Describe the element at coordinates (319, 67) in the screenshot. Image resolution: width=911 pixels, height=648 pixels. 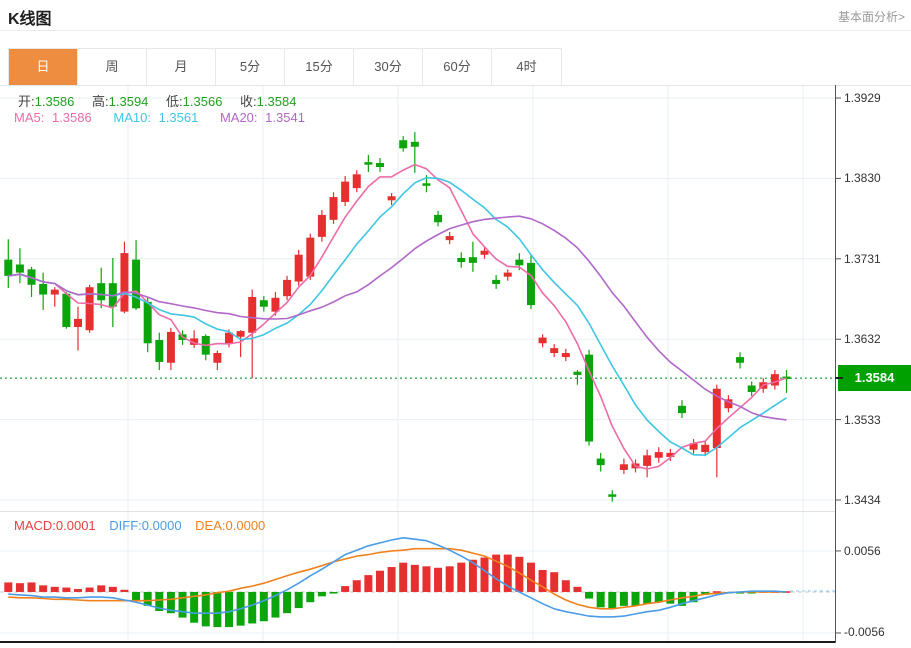
I see `tab-15min: 15分` at that location.